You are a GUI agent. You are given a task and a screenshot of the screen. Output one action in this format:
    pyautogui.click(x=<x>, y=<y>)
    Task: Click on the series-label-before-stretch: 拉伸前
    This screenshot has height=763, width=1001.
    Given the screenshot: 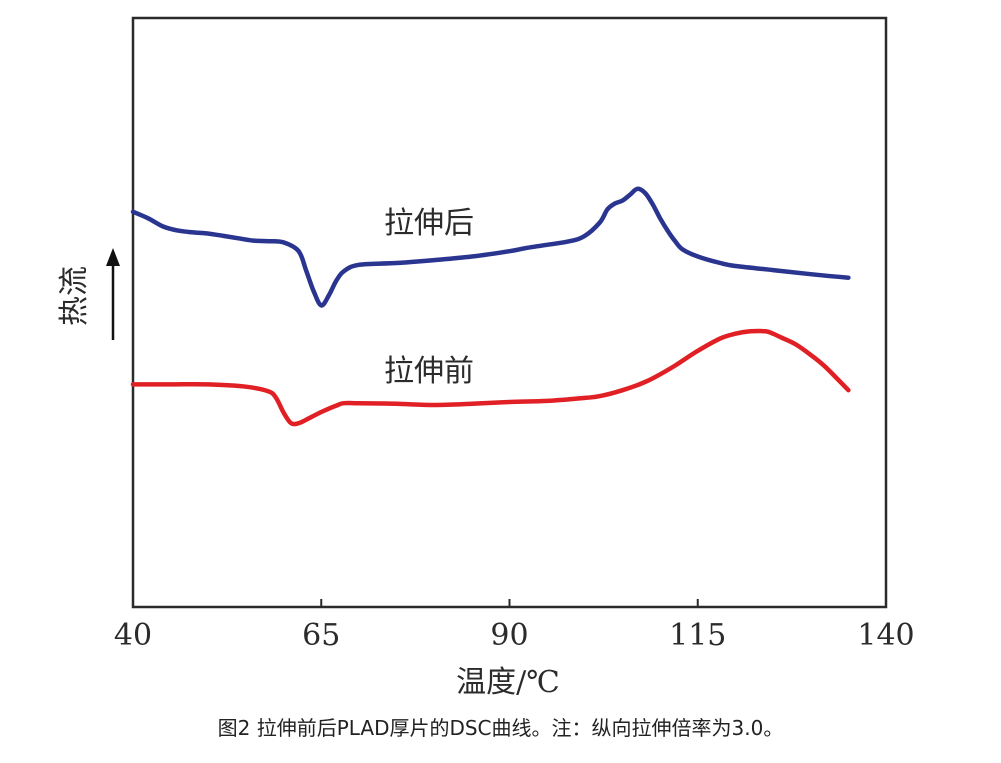 What is the action you would take?
    pyautogui.click(x=429, y=371)
    